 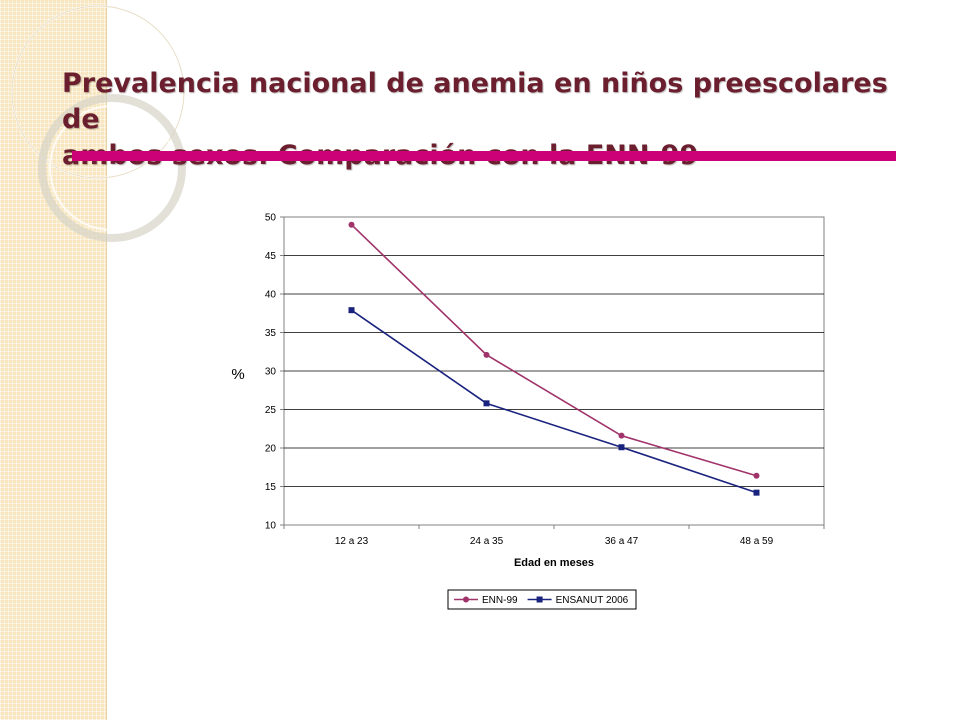 I want to click on y-tick-label: 25, so click(x=271, y=410).